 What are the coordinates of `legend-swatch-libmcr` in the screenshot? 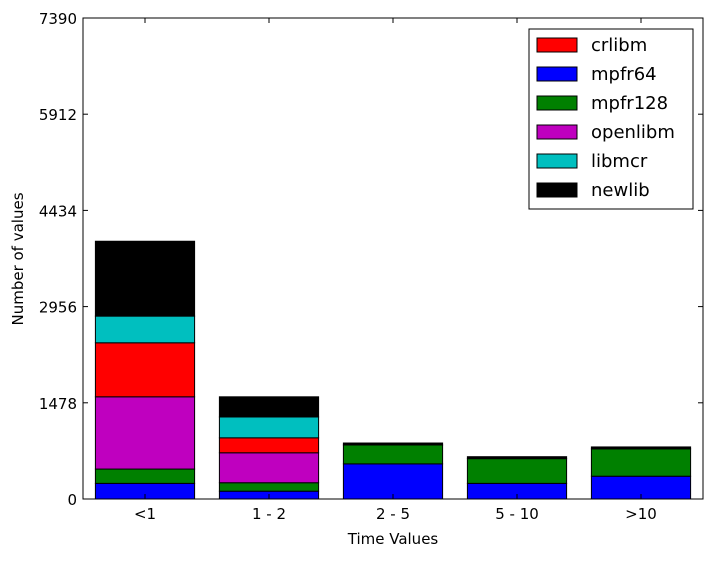 It's located at (557, 161).